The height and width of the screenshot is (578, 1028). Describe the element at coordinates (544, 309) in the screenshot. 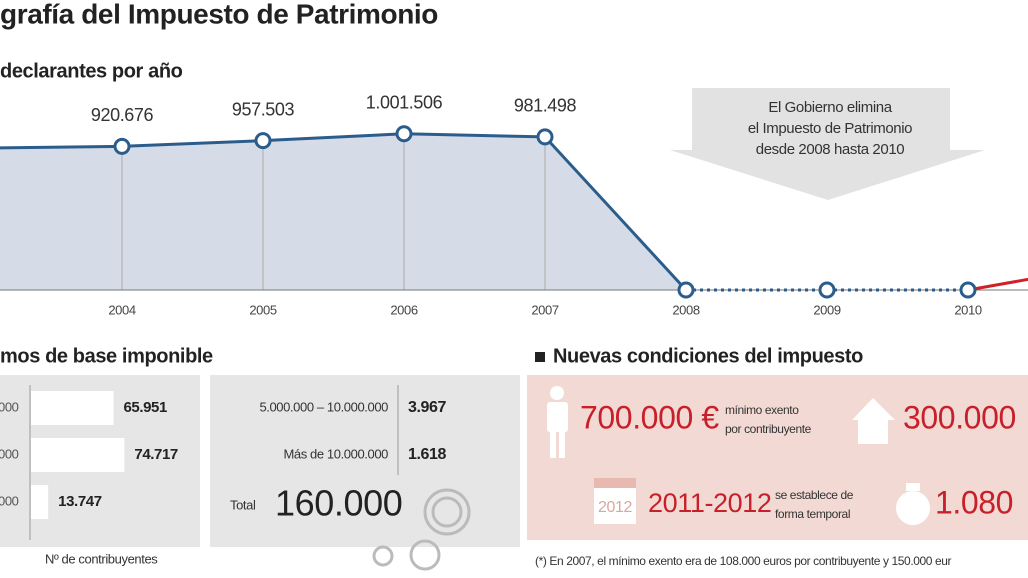

I see `x-tick-label: 2007` at that location.